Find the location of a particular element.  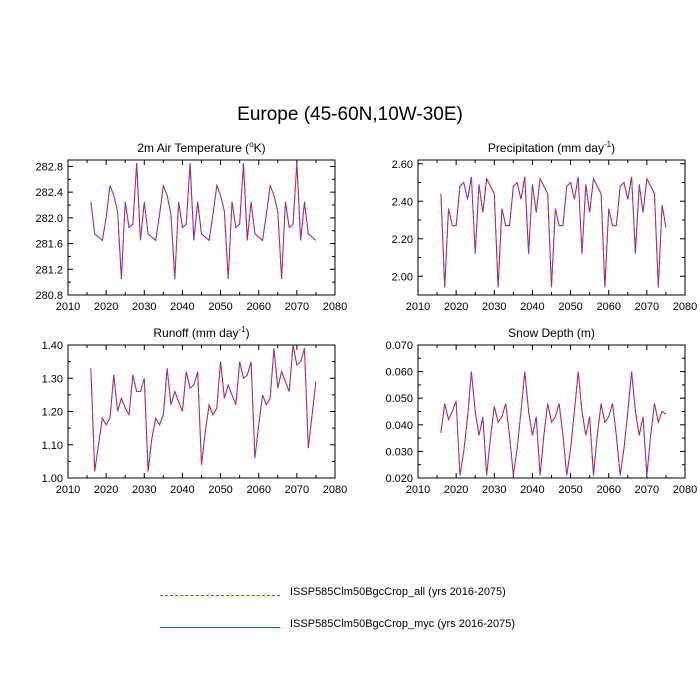

panel-title: Runoff (mm day-1) is located at coordinates (201, 332).